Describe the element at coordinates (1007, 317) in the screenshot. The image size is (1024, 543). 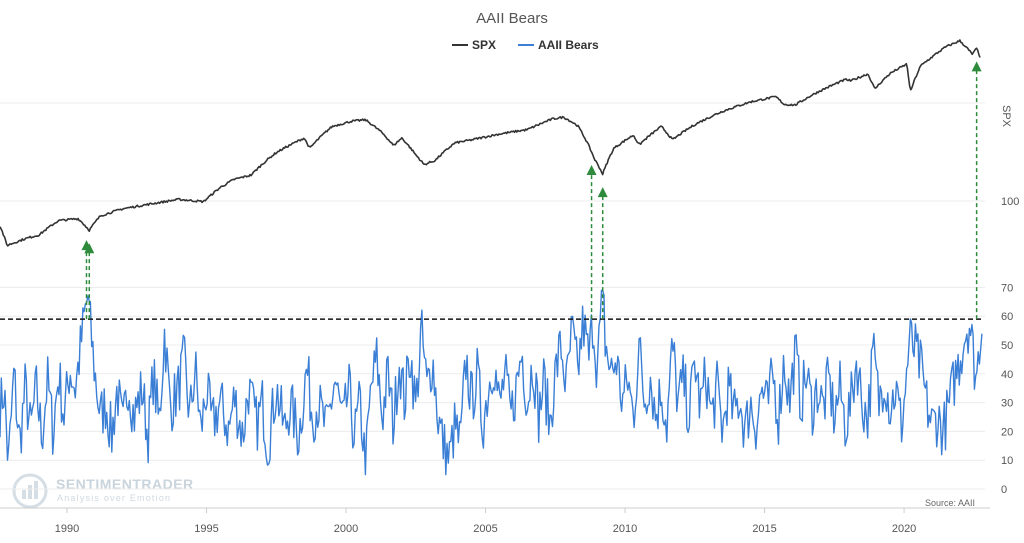
I see `y-tick-label: 60` at that location.